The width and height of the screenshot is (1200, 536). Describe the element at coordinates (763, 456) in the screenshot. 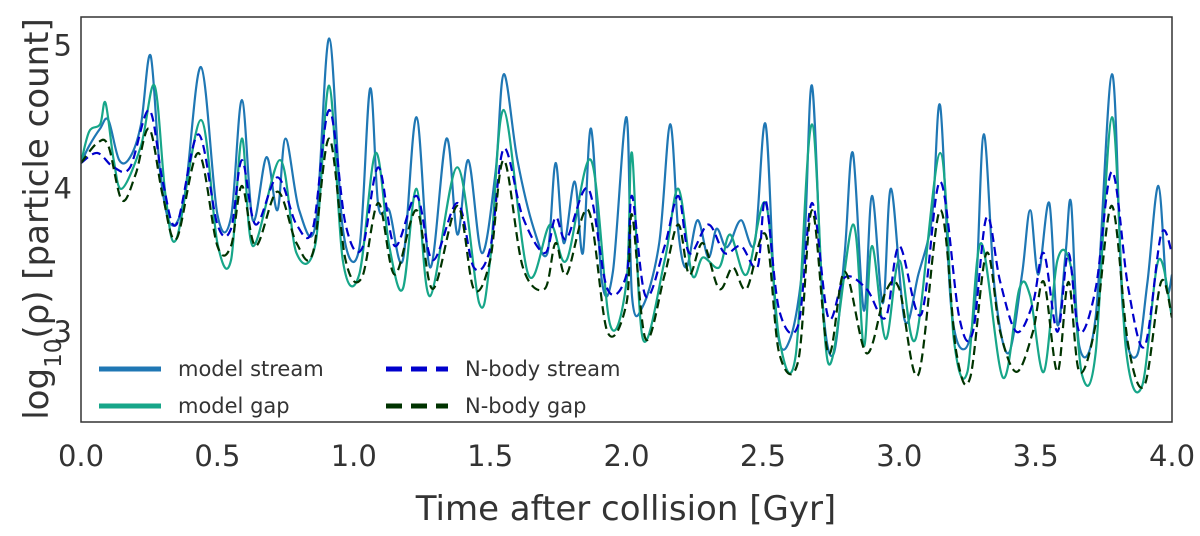

I see `x-tick-label: 2.5` at that location.